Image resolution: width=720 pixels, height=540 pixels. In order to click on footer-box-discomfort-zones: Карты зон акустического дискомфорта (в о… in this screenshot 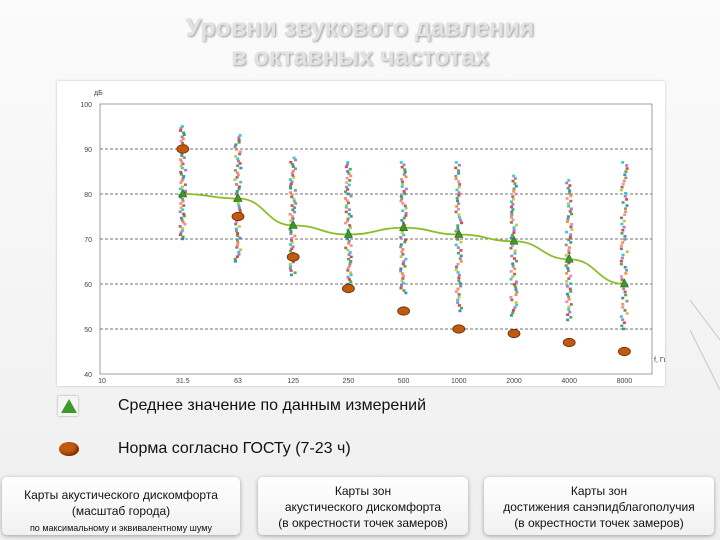, I will do `click(363, 506)`.